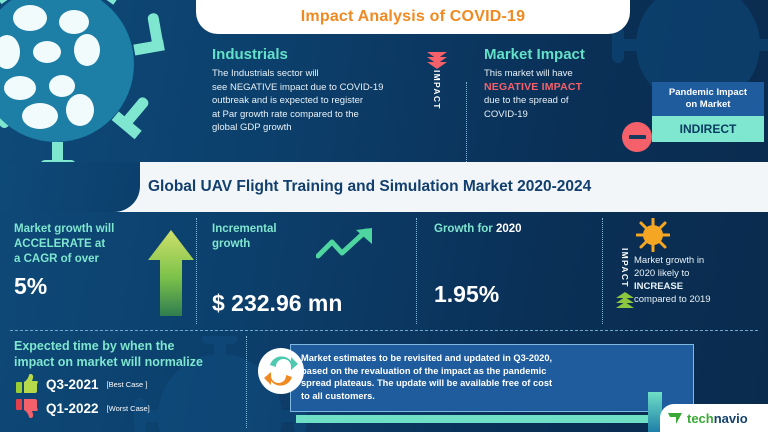 This screenshot has height=432, width=768. Describe the element at coordinates (533, 86) in the screenshot. I see `market-impact-highlight: NEGATIVE IMPACT` at that location.